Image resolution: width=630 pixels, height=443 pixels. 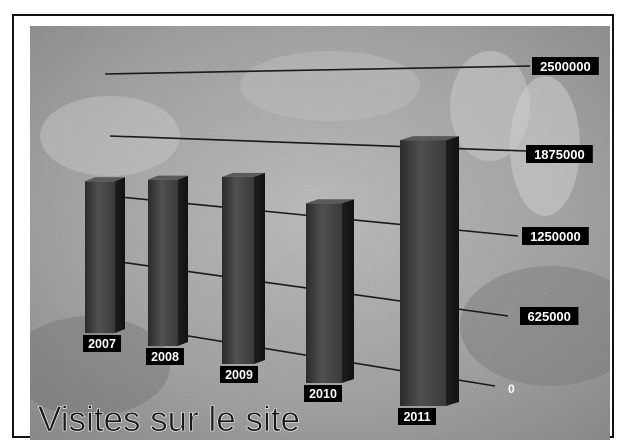 What do you see at coordinates (511, 389) in the screenshot?
I see `y-tick-label: 0` at bounding box center [511, 389].